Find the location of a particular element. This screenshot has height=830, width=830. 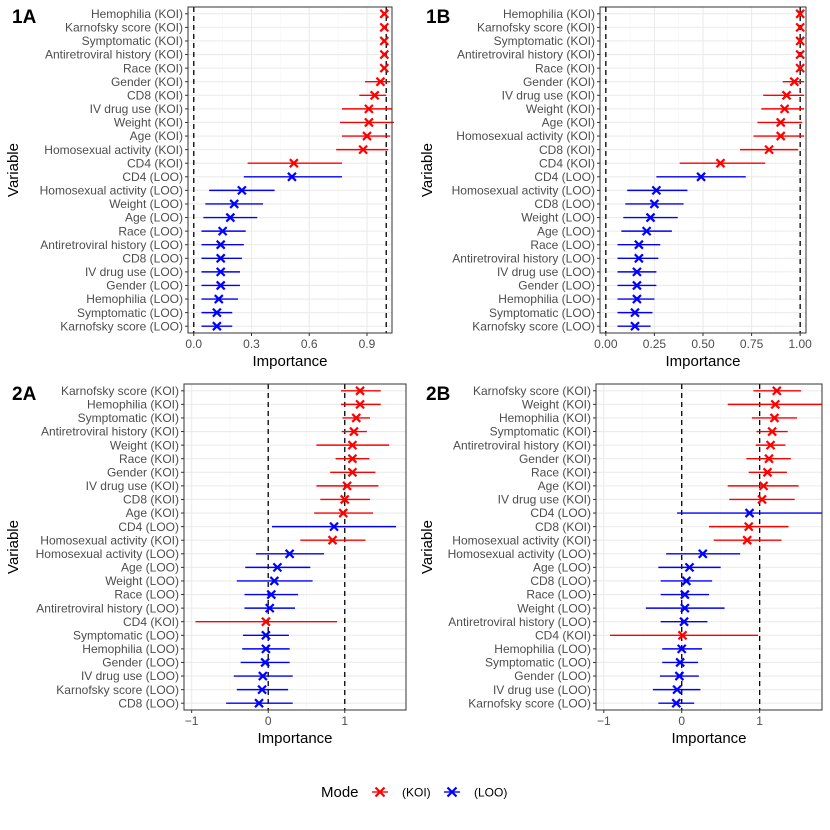

x-tick-label: 0 is located at coordinates (268, 721).